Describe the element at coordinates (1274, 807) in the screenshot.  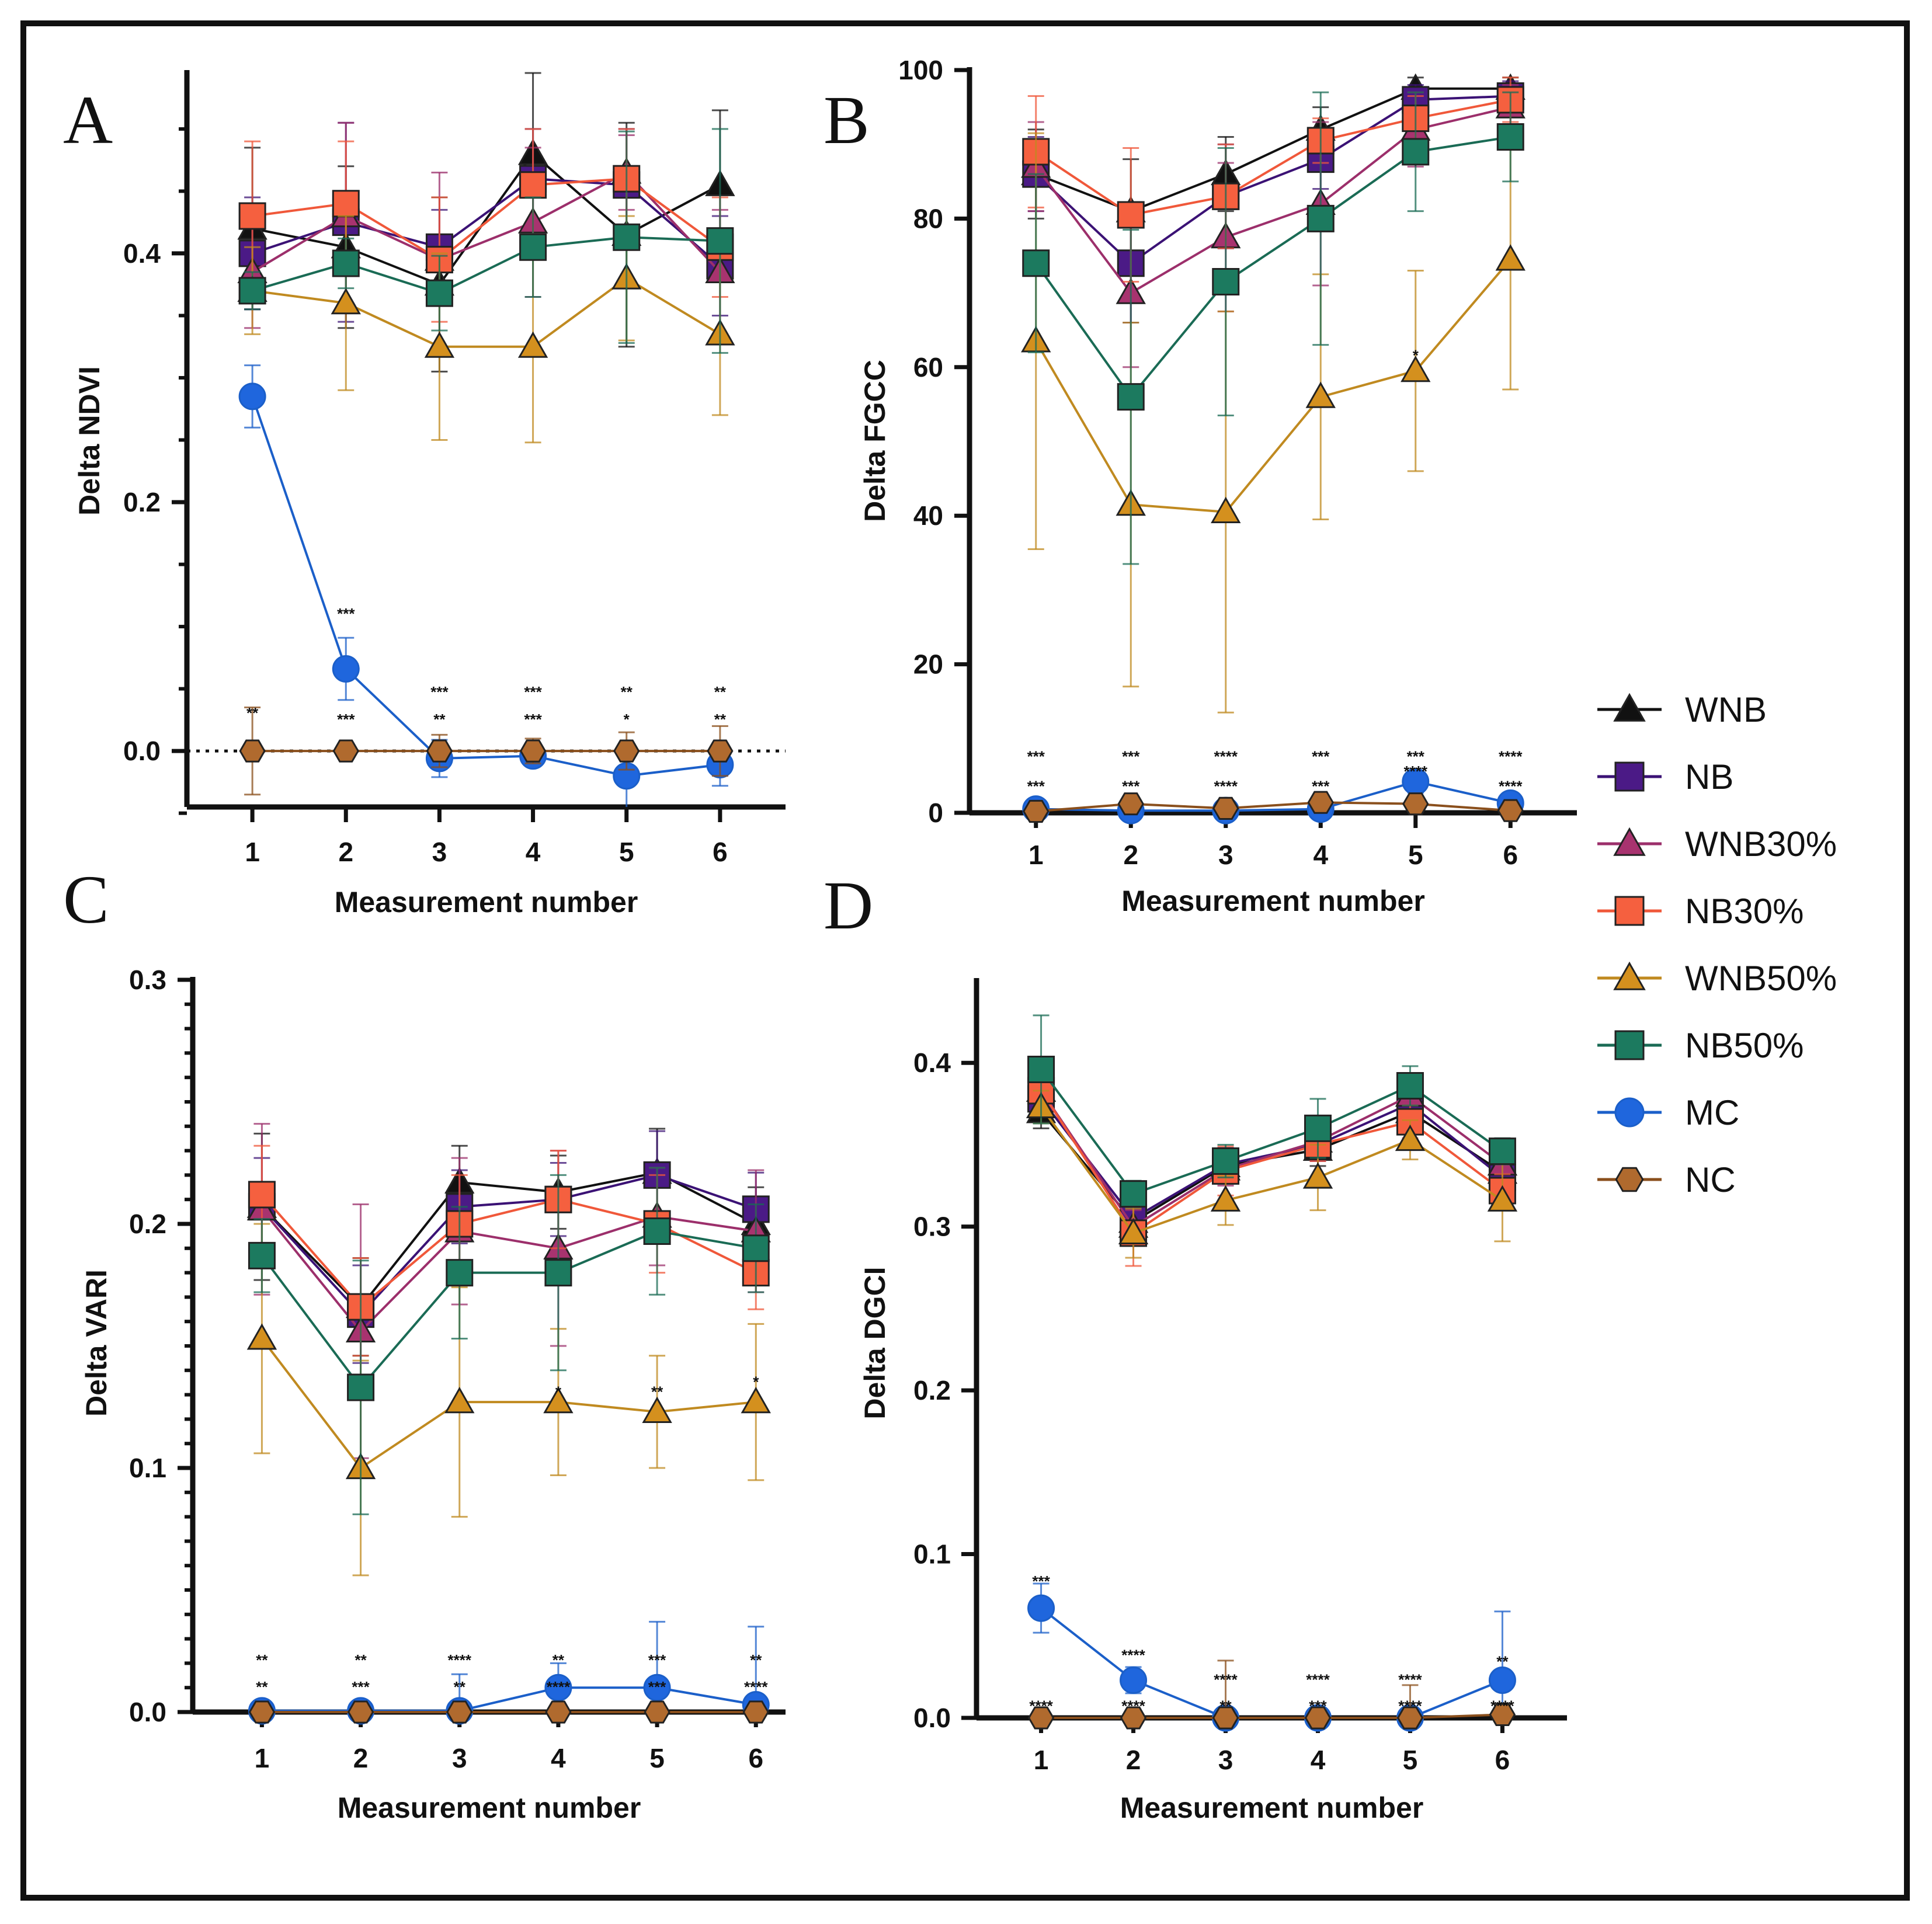
I see `series-nc` at that location.